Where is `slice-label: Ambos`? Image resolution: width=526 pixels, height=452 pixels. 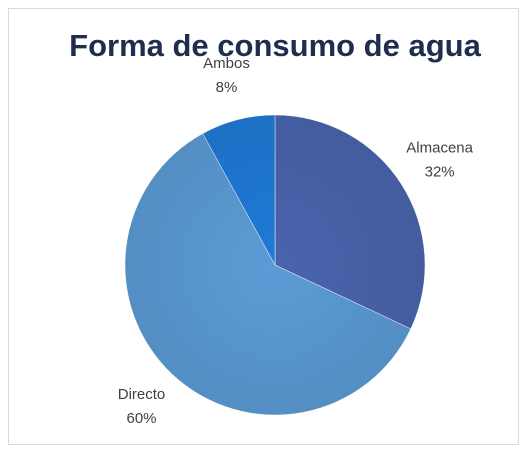
slice-label: Ambos is located at coordinates (226, 63).